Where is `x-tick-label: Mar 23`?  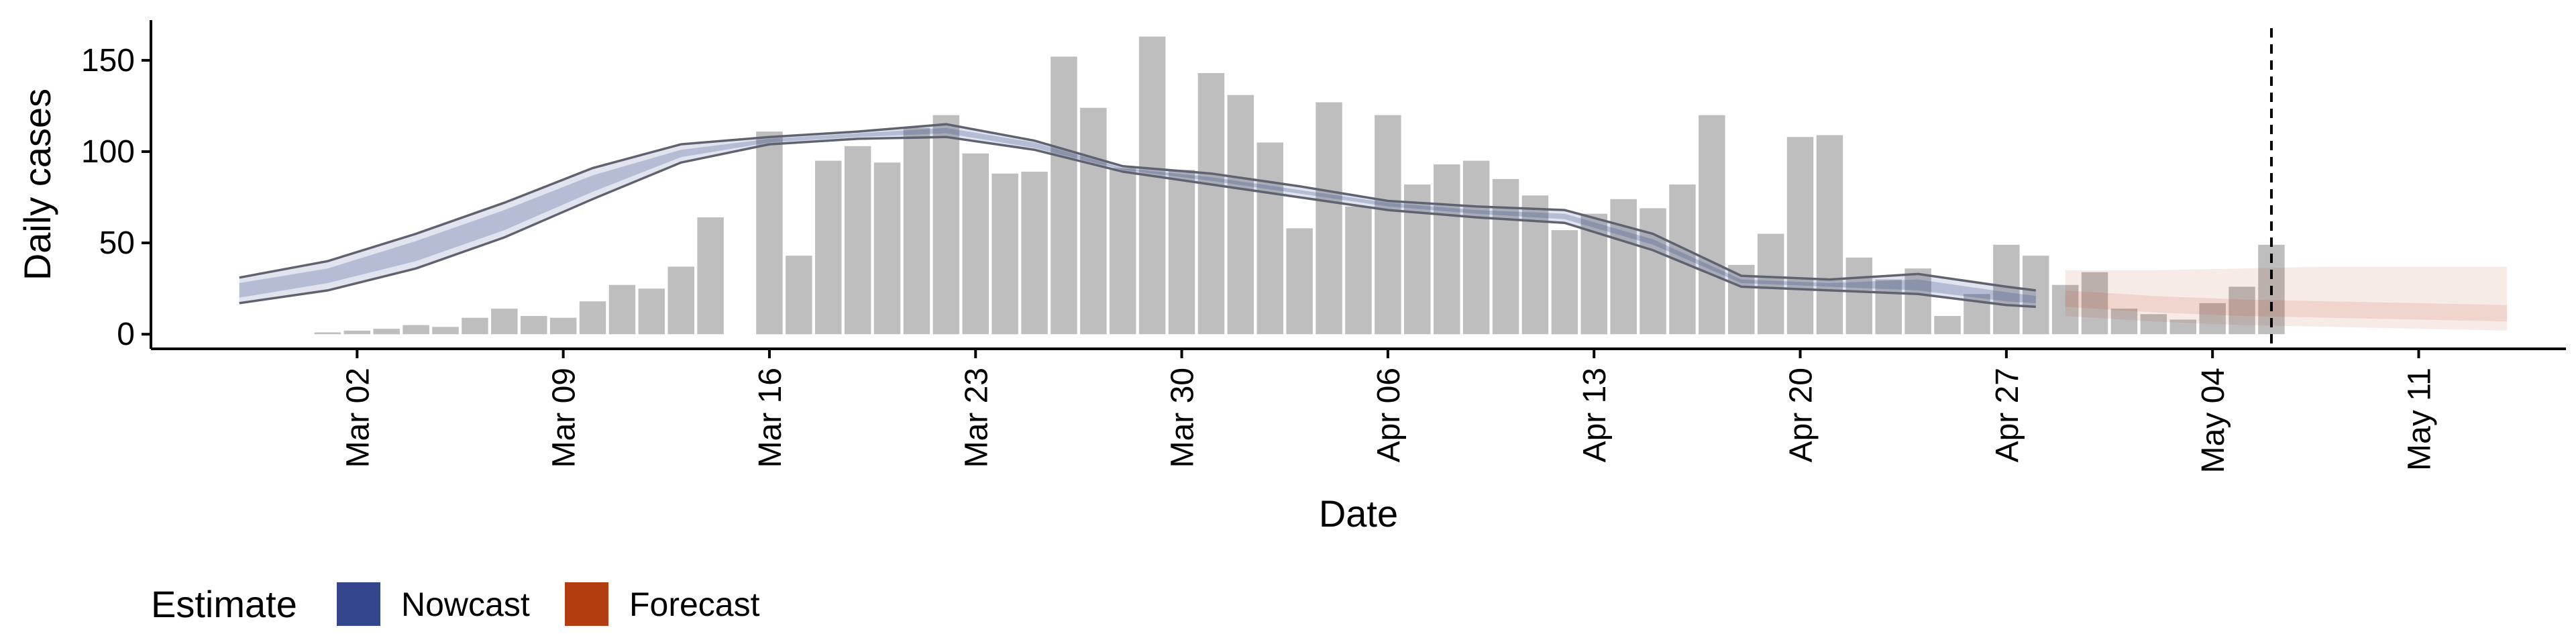 x-tick-label: Mar 23 is located at coordinates (976, 418).